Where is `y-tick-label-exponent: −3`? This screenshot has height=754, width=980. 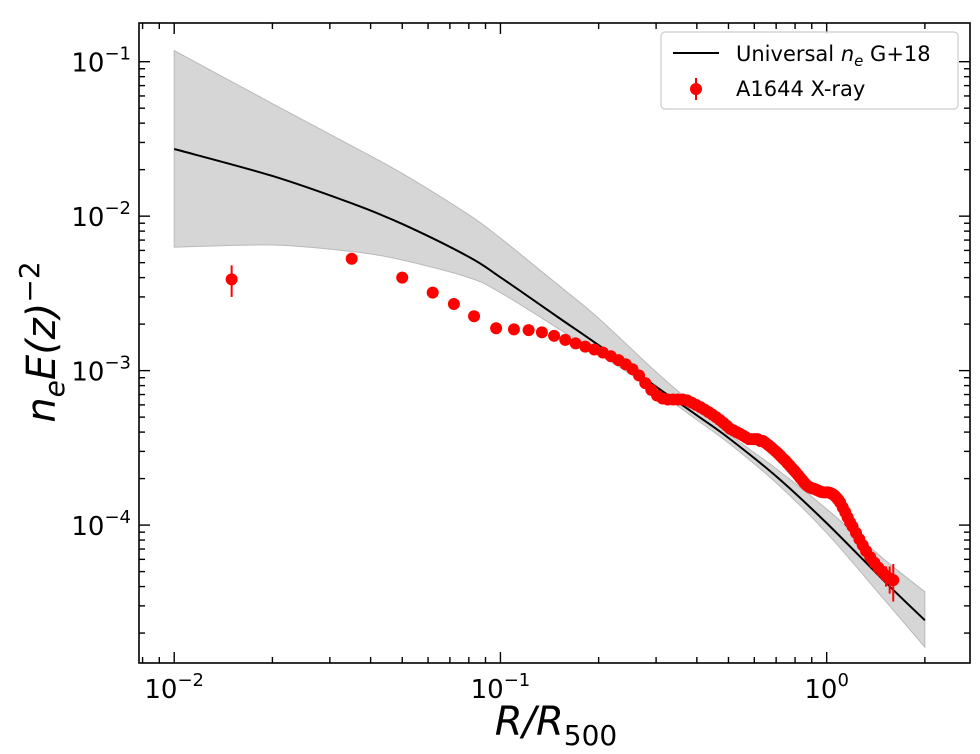
y-tick-label-exponent: −3 is located at coordinates (117, 363).